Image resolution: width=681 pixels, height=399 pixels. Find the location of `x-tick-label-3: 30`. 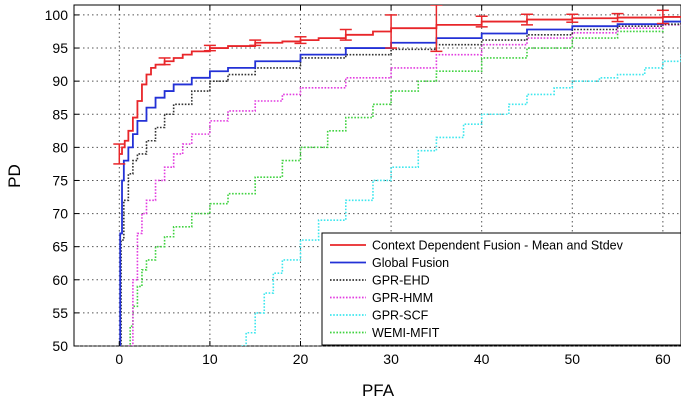

x-tick-label-3: 30 is located at coordinates (391, 359).